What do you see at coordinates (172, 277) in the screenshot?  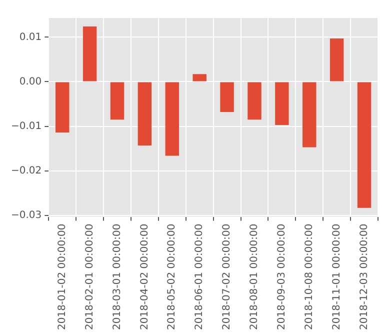 I see `x-tick-label: 2018-05-02 00:00:00` at bounding box center [172, 277].